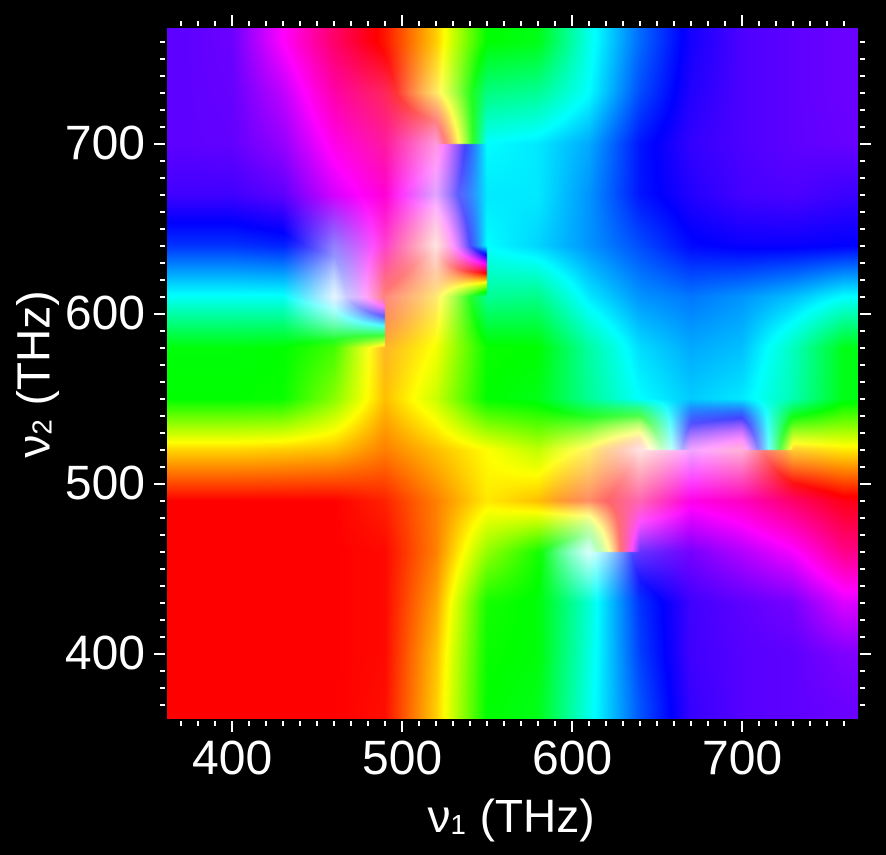 This screenshot has width=886, height=855. What do you see at coordinates (510, 819) in the screenshot?
I see `x-axis-label: ν1 (THz)` at bounding box center [510, 819].